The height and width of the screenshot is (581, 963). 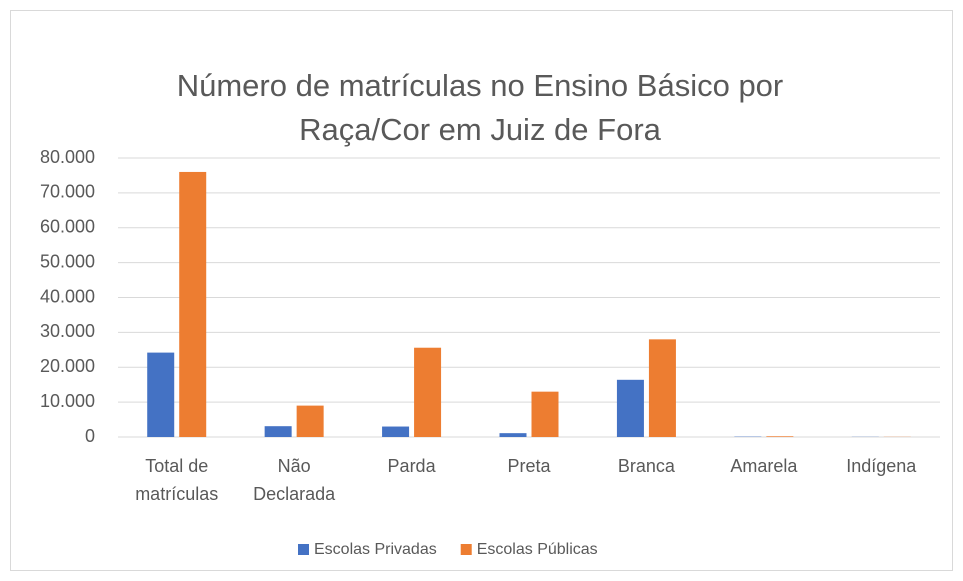 I want to click on x-tick-label: Não Declarada, so click(x=294, y=480).